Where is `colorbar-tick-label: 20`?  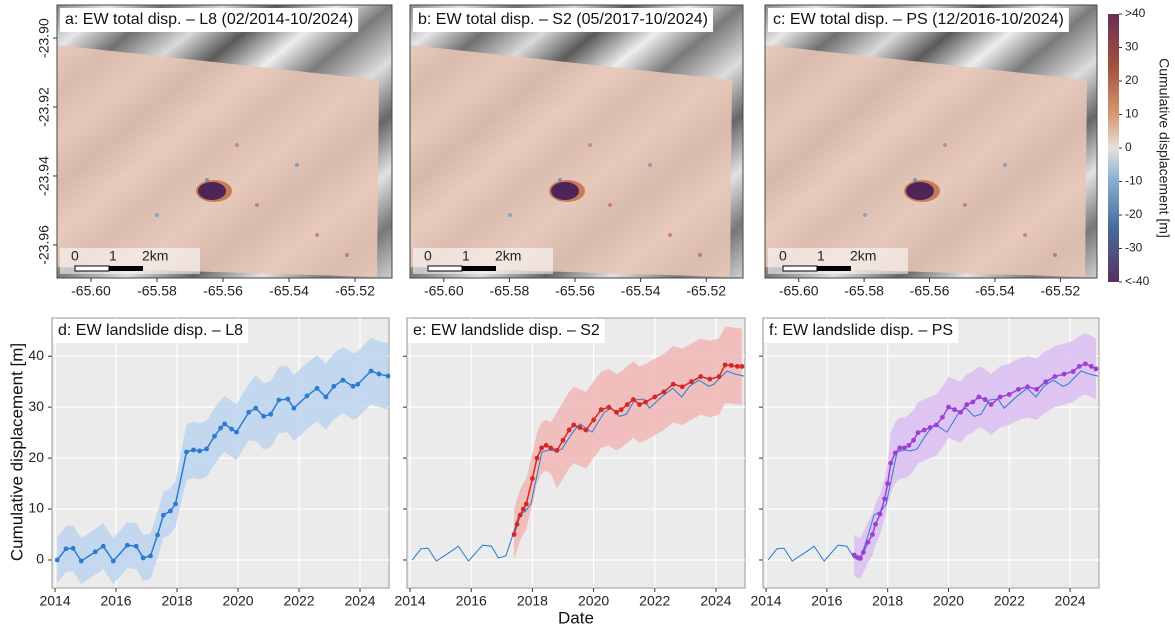
colorbar-tick-label: 20 is located at coordinates (1132, 80).